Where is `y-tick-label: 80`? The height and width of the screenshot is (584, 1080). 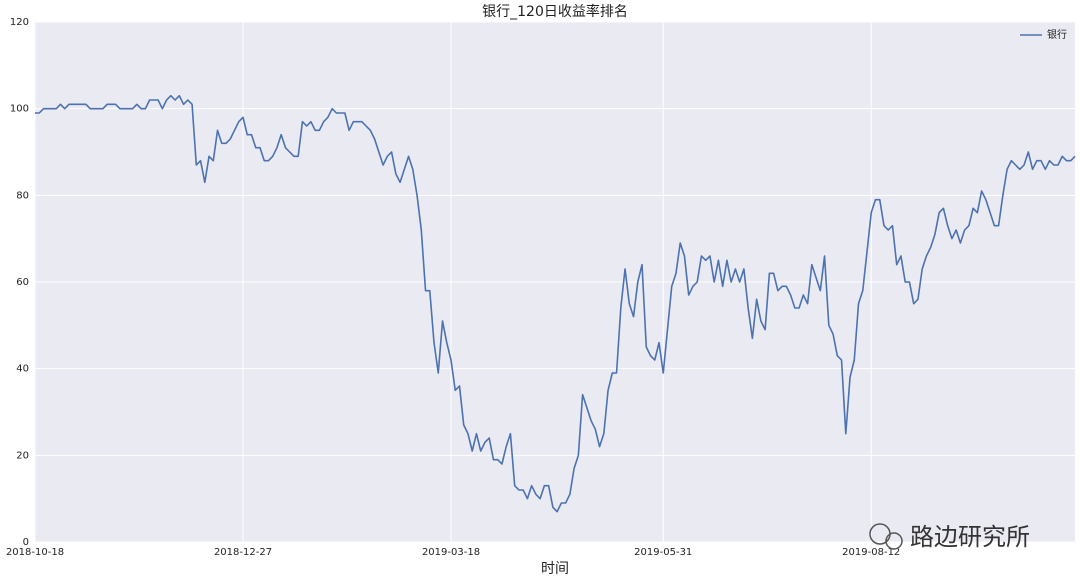 y-tick-label: 80 is located at coordinates (22, 195).